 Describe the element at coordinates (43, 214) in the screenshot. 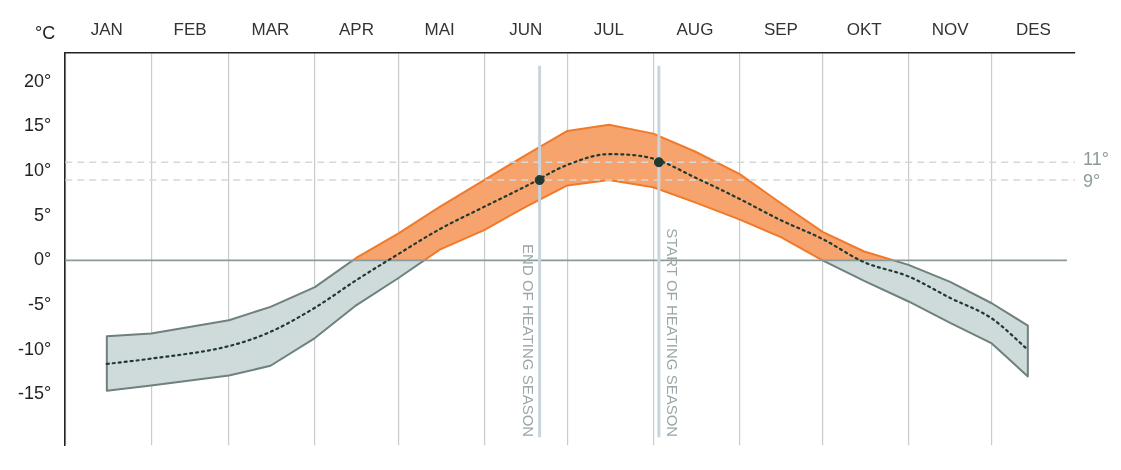

I see `y-tick-label: 5°` at that location.